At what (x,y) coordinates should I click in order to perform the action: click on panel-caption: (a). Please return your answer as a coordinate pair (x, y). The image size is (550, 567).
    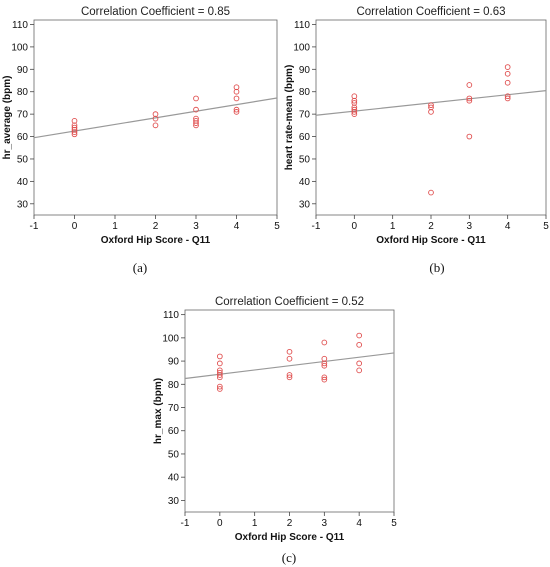
    Looking at the image, I should click on (140, 267).